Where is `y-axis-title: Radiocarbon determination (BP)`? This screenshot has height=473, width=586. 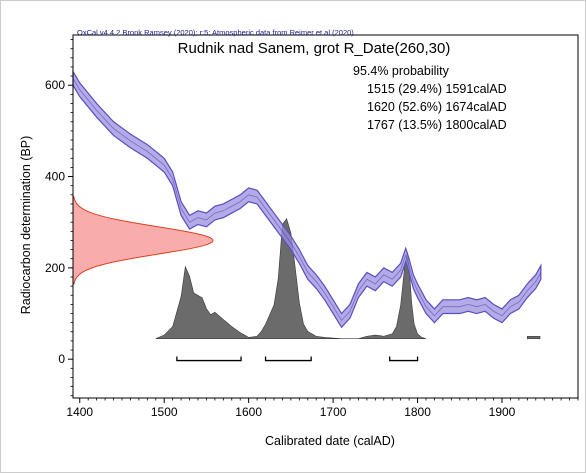 y-axis-title: Radiocarbon determination (BP) is located at coordinates (26, 225).